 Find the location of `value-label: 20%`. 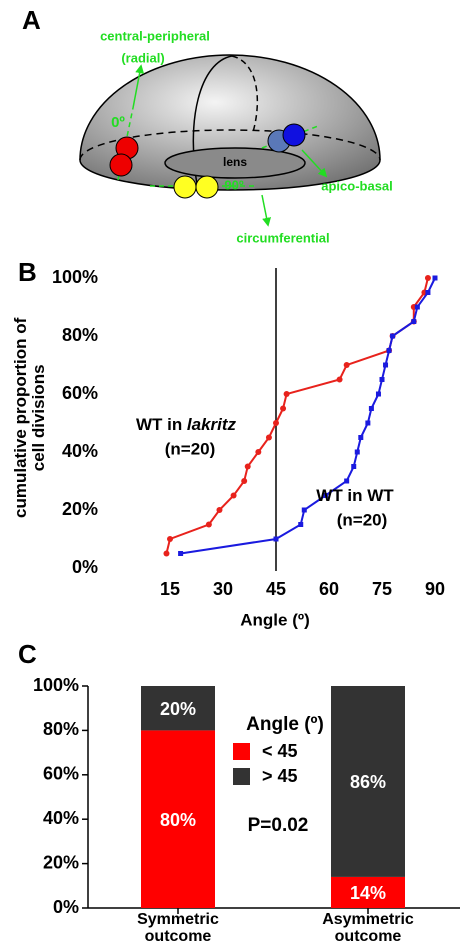

value-label: 20% is located at coordinates (178, 709).